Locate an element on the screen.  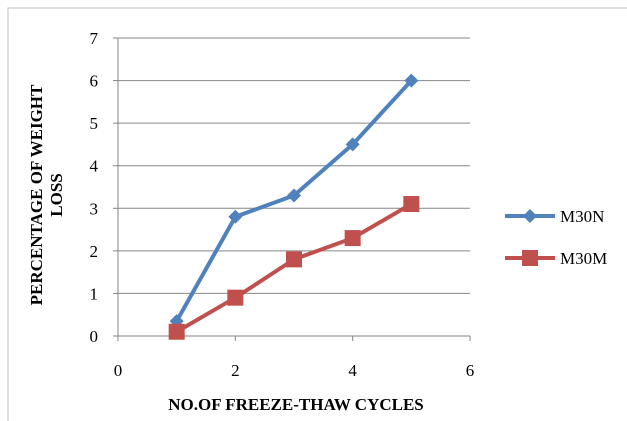
x-tick-label-1: 2 is located at coordinates (235, 370).